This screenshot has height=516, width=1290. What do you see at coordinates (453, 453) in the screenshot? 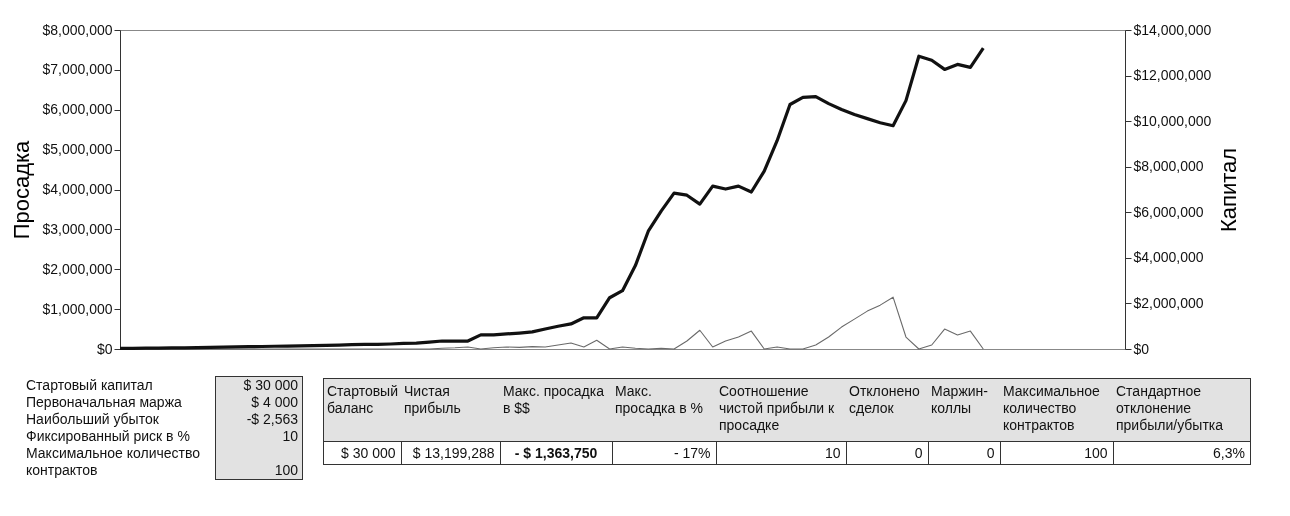
I see `text: $ 13,199,288` at bounding box center [453, 453].